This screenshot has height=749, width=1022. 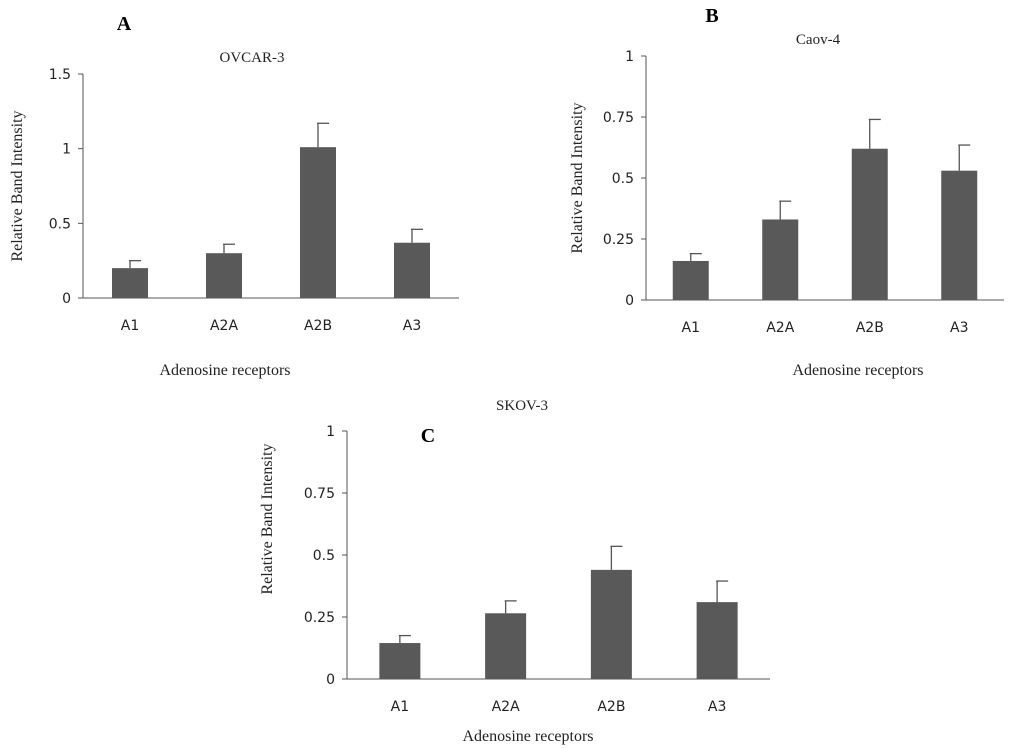 I want to click on chart-title: OVCAR-3, so click(x=251, y=58).